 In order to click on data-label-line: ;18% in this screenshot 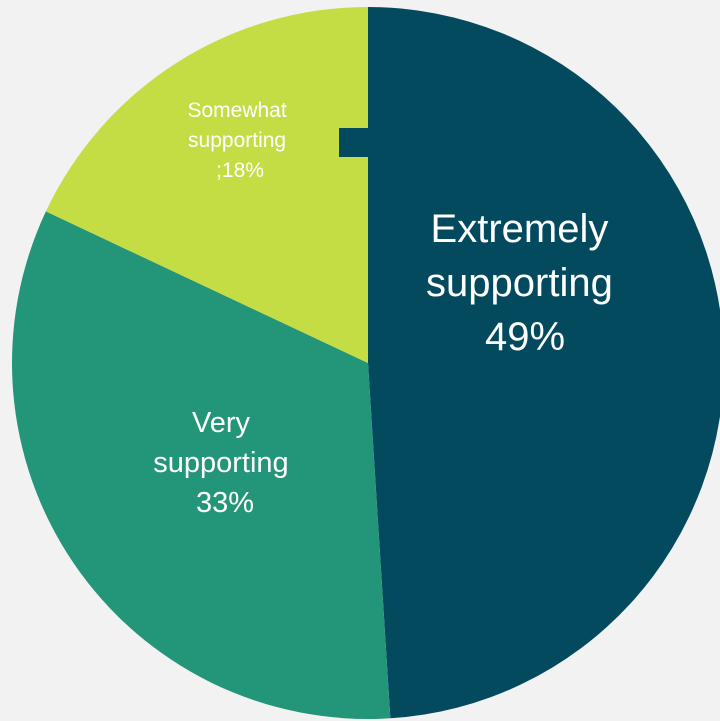, I will do `click(240, 170)`.